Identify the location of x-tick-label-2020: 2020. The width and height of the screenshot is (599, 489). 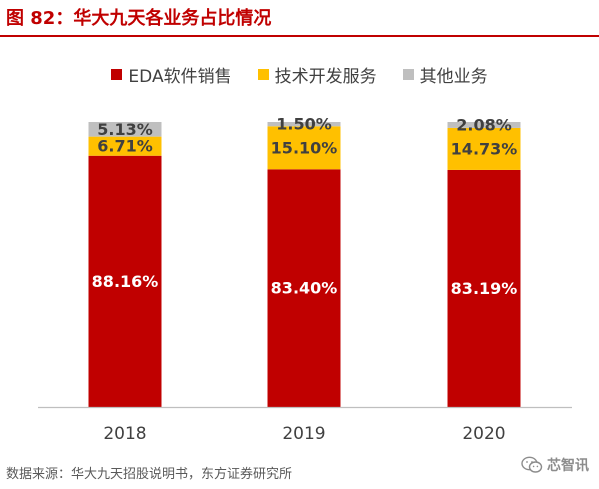
(483, 434).